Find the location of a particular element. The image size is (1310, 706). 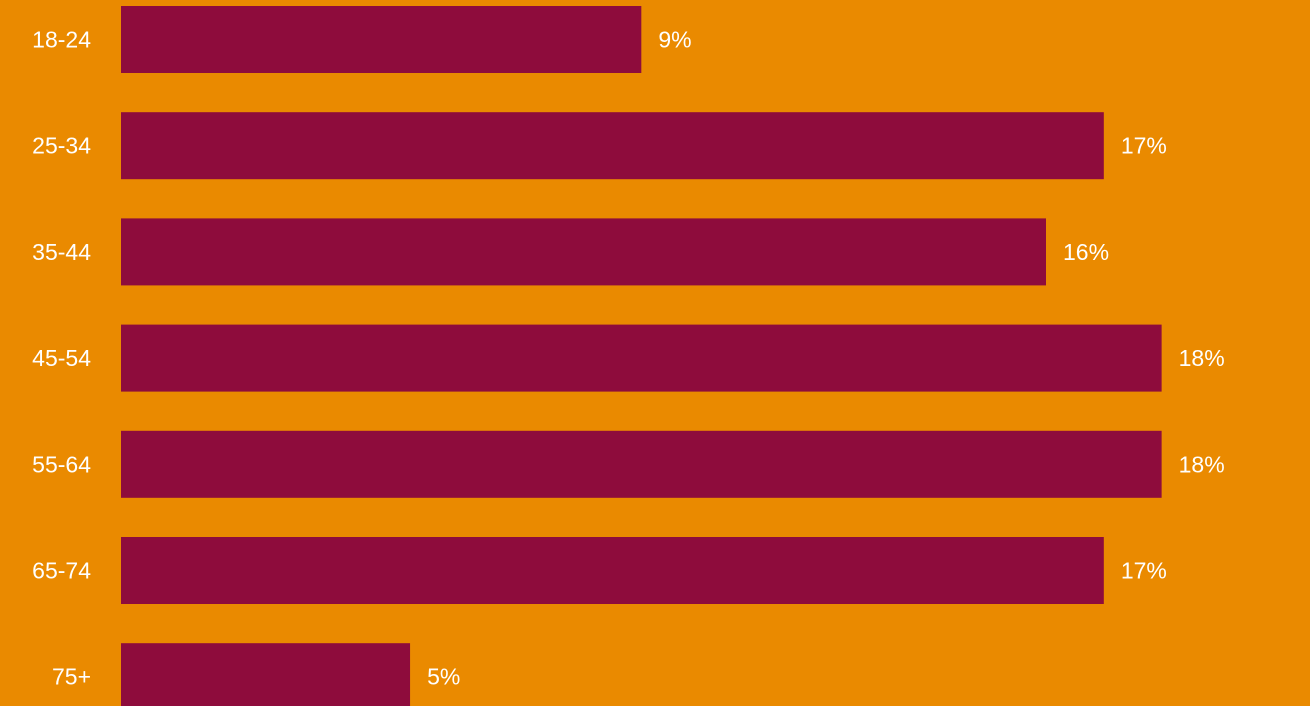

category-label: 75+ is located at coordinates (71, 677).